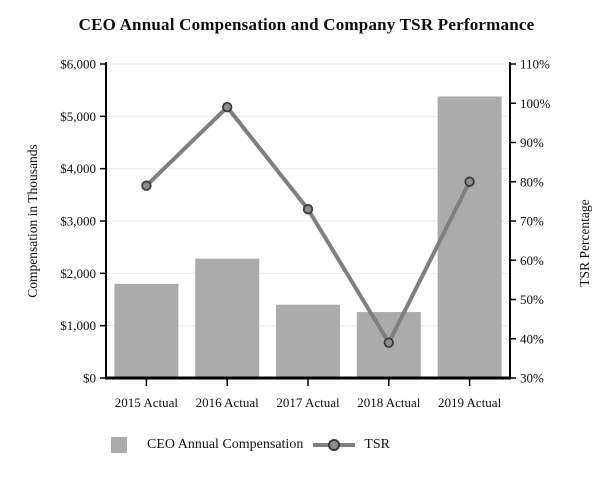  Describe the element at coordinates (535, 103) in the screenshot. I see `right-axis-tick-label: 100%` at that location.